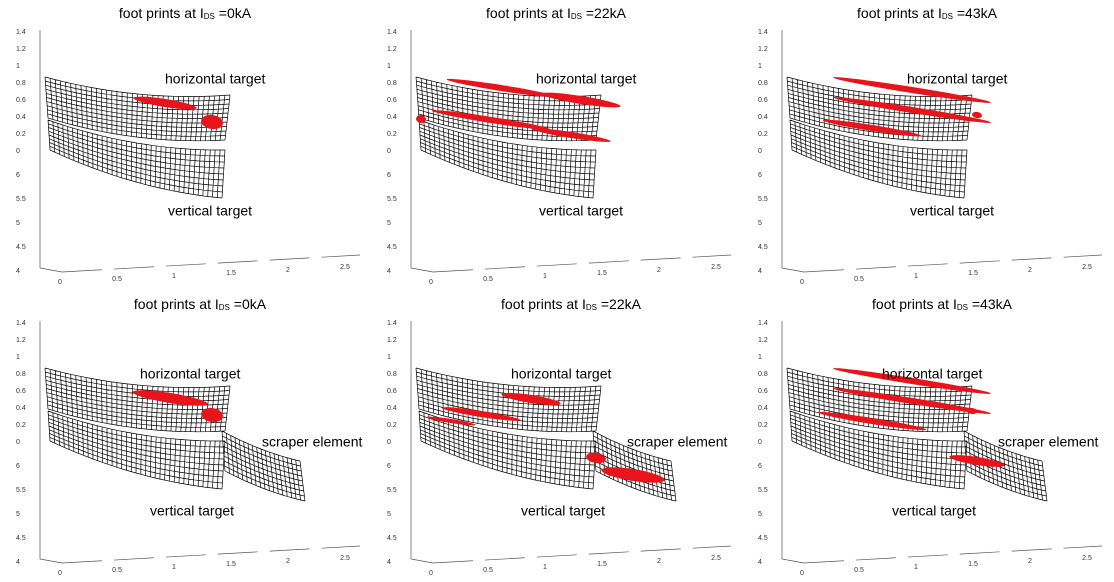 The width and height of the screenshot is (1114, 582). Describe the element at coordinates (619, 304) in the screenshot. I see `title-suffix: =22kA` at that location.